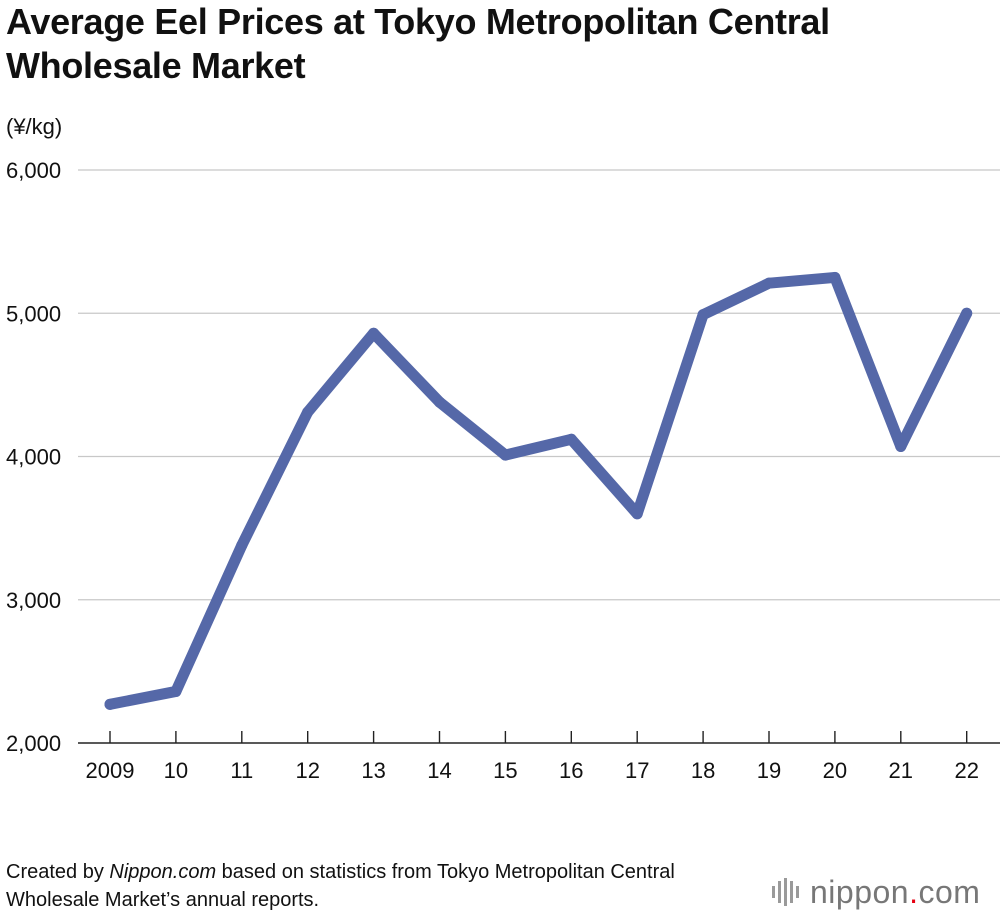 The width and height of the screenshot is (1000, 914). I want to click on x-tick-label: 18, so click(703, 770).